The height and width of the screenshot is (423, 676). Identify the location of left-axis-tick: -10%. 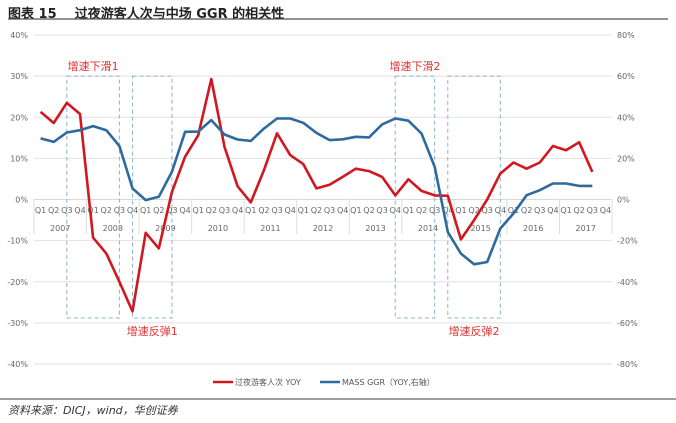
(17, 241).